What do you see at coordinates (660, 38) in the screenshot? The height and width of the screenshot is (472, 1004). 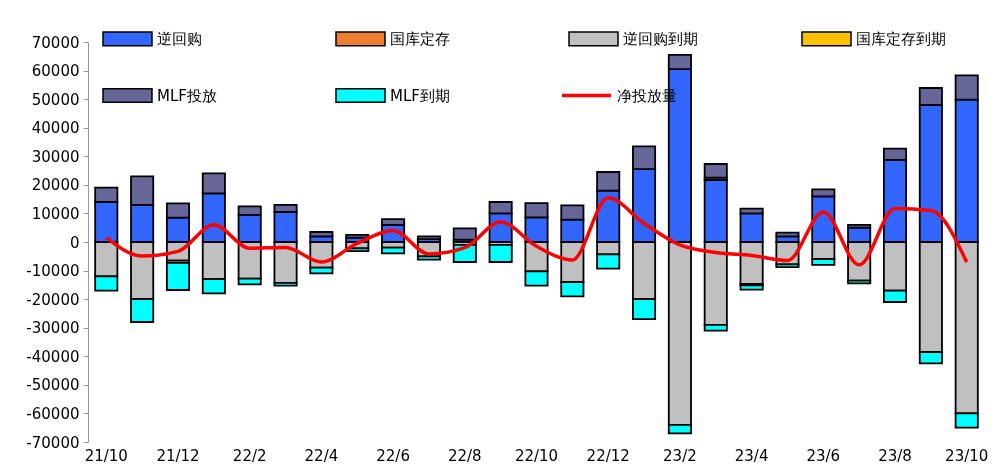 I see `legend-label: 逆回购到期` at bounding box center [660, 38].